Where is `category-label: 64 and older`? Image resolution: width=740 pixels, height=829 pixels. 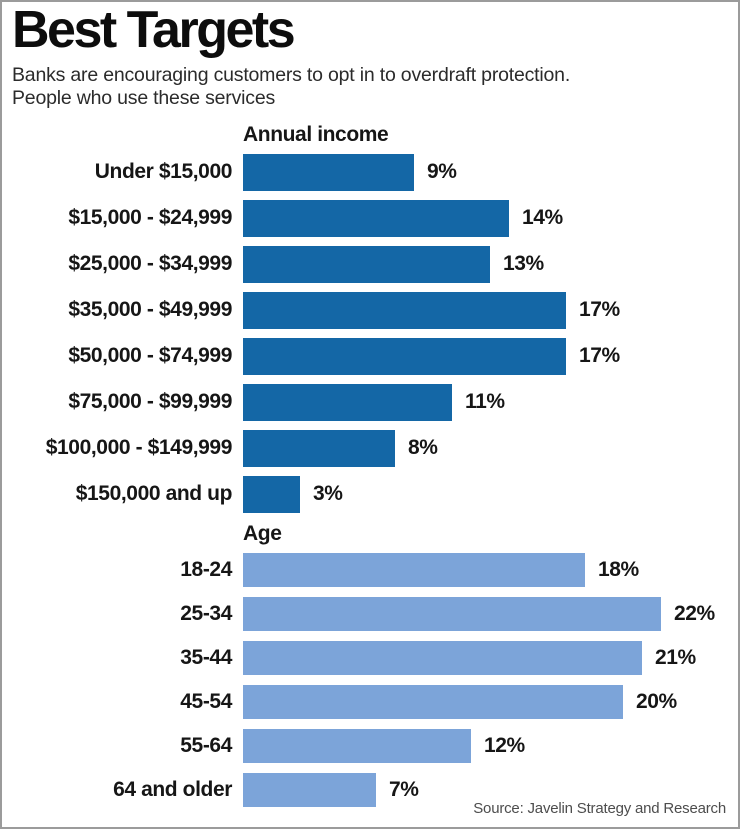 category-label: 64 and older is located at coordinates (172, 789).